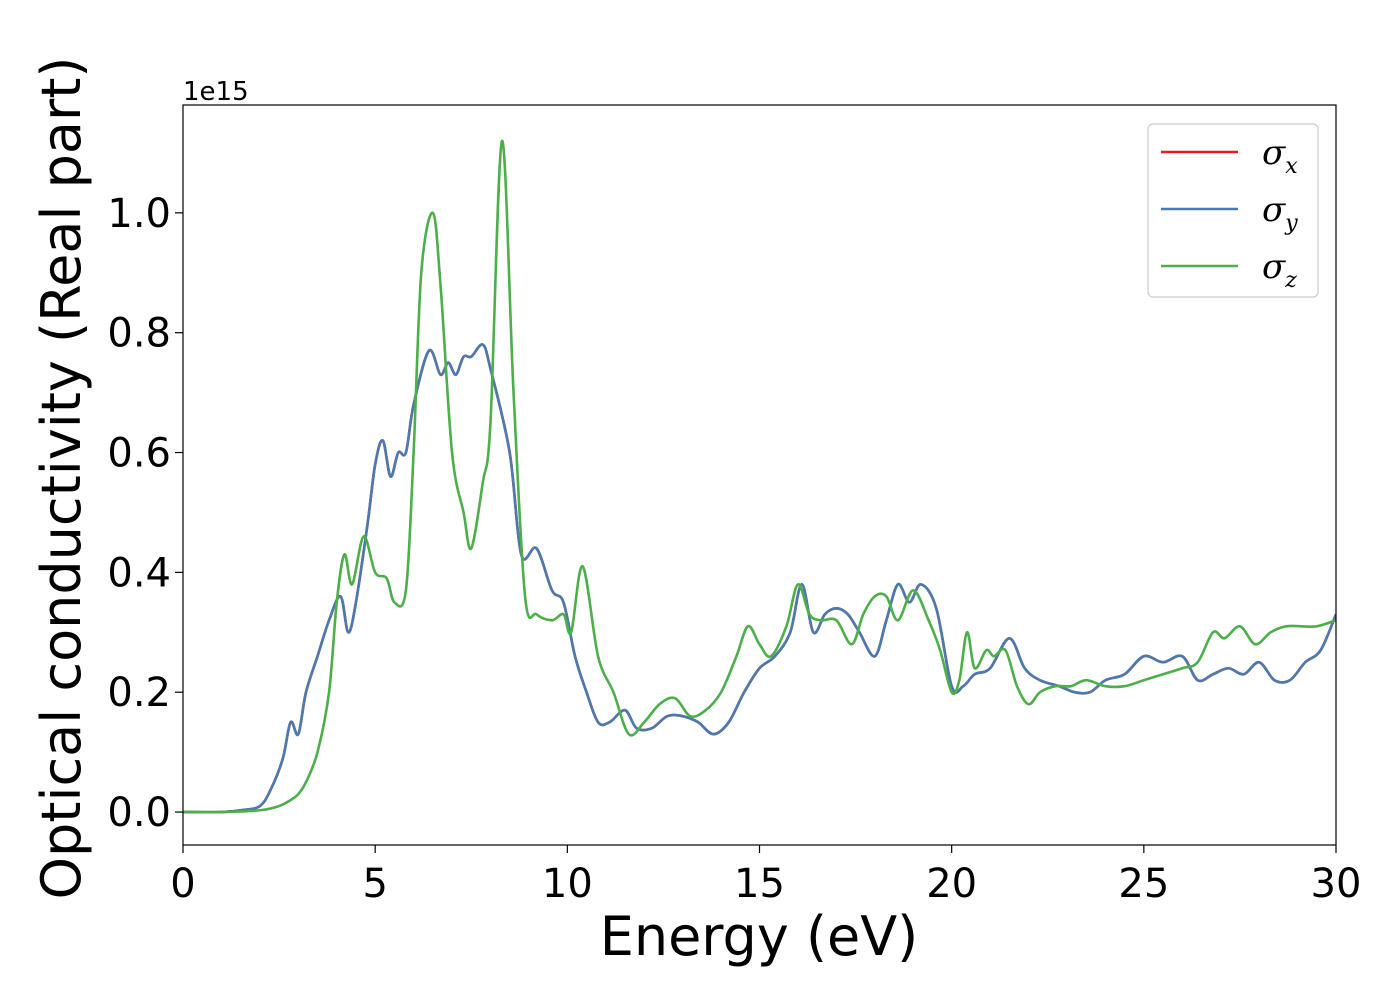 The width and height of the screenshot is (1400, 1000). I want to click on y-tick-label: 0.4, so click(139, 573).